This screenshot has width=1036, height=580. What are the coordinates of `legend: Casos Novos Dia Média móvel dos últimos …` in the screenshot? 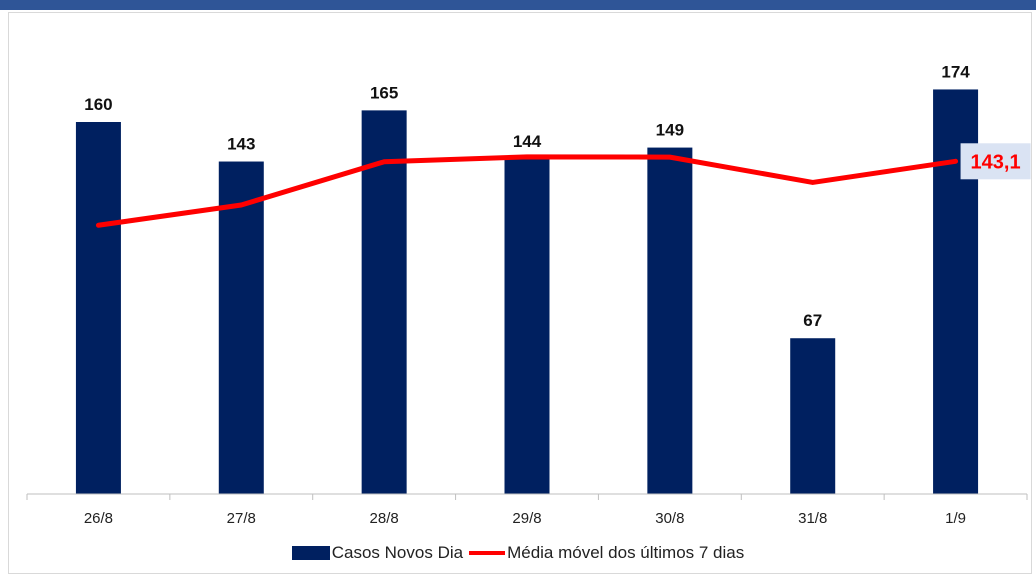 It's located at (518, 553).